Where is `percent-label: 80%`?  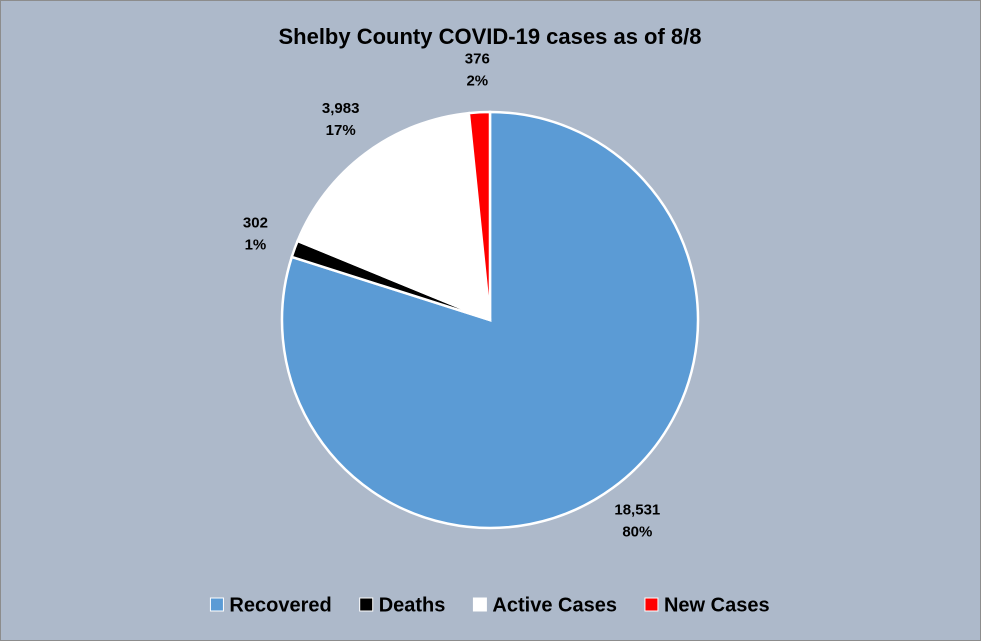
percent-label: 80% is located at coordinates (637, 531).